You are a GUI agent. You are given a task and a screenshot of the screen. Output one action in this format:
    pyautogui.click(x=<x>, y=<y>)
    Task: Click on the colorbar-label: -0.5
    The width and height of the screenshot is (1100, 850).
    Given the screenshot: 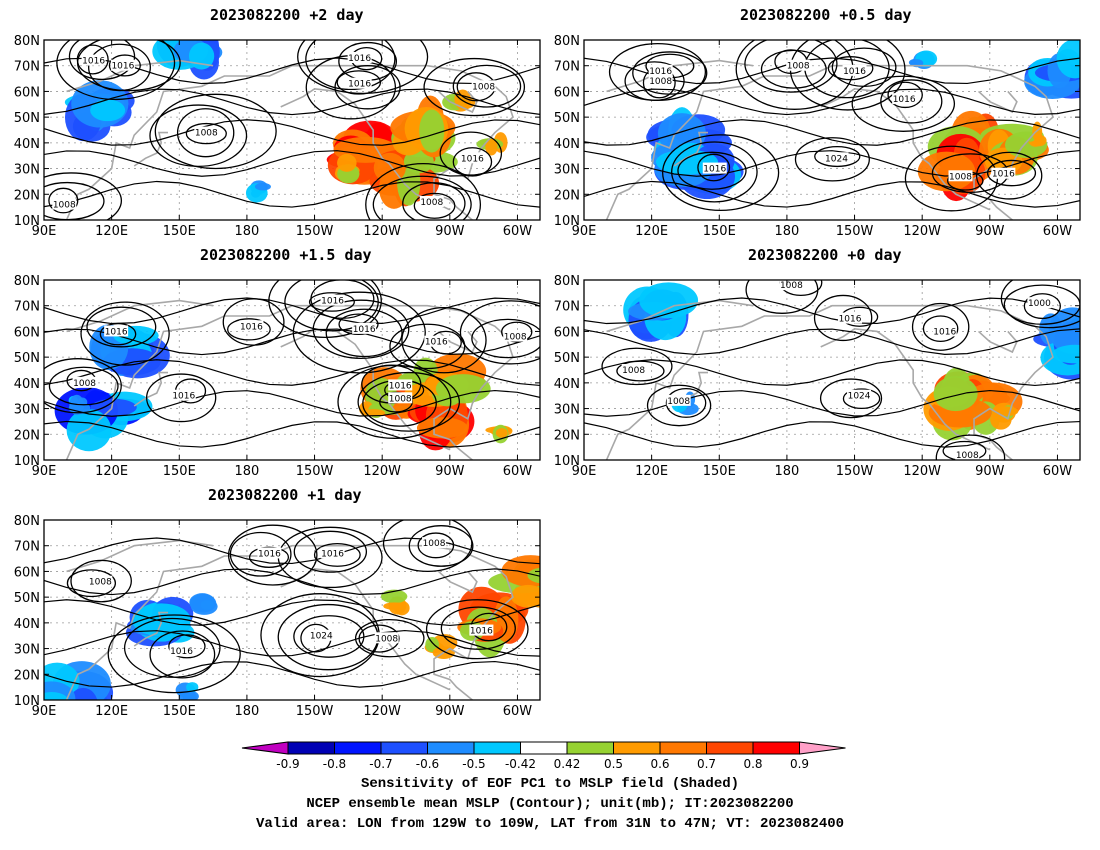 What is the action you would take?
    pyautogui.click(x=473, y=764)
    